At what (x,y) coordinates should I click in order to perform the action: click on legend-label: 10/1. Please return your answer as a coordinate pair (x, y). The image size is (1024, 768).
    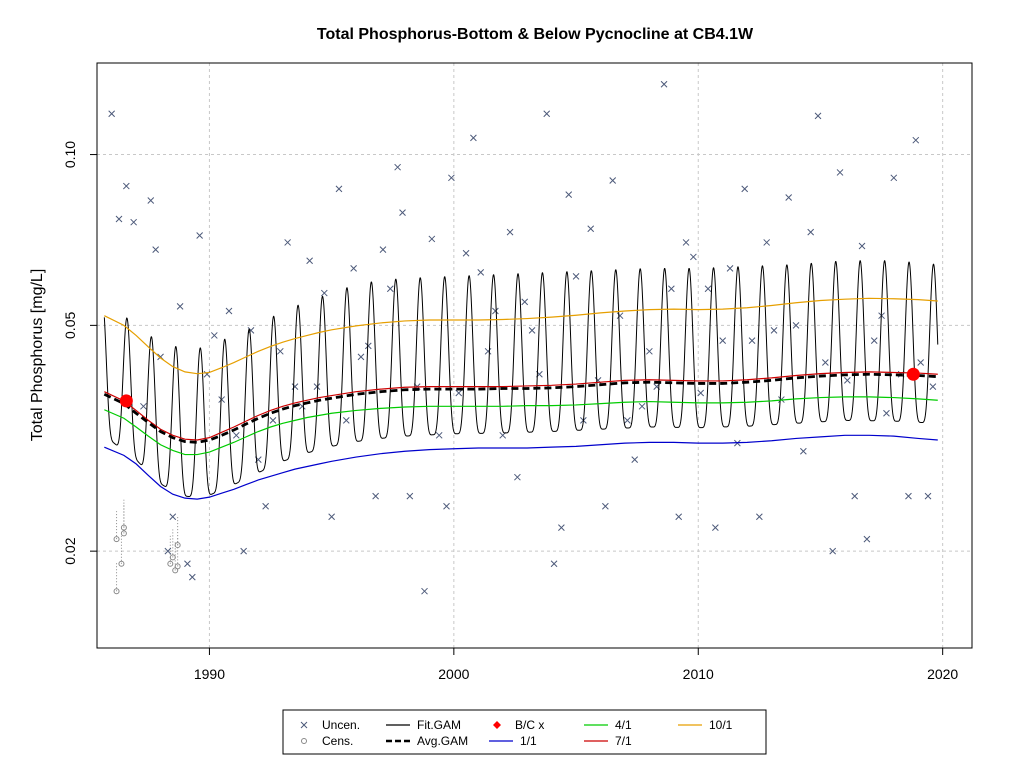
    Looking at the image, I should click on (721, 725).